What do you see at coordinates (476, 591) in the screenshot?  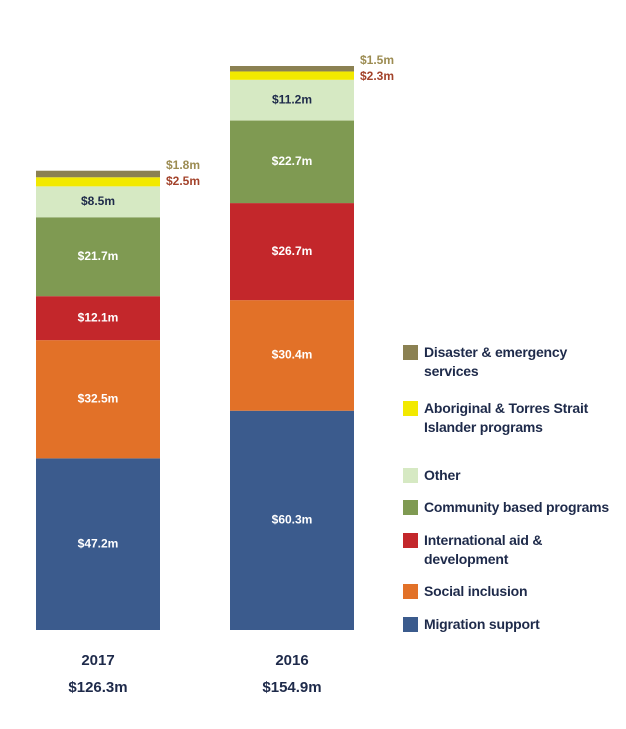 I see `legend-label: Social inclusion` at bounding box center [476, 591].